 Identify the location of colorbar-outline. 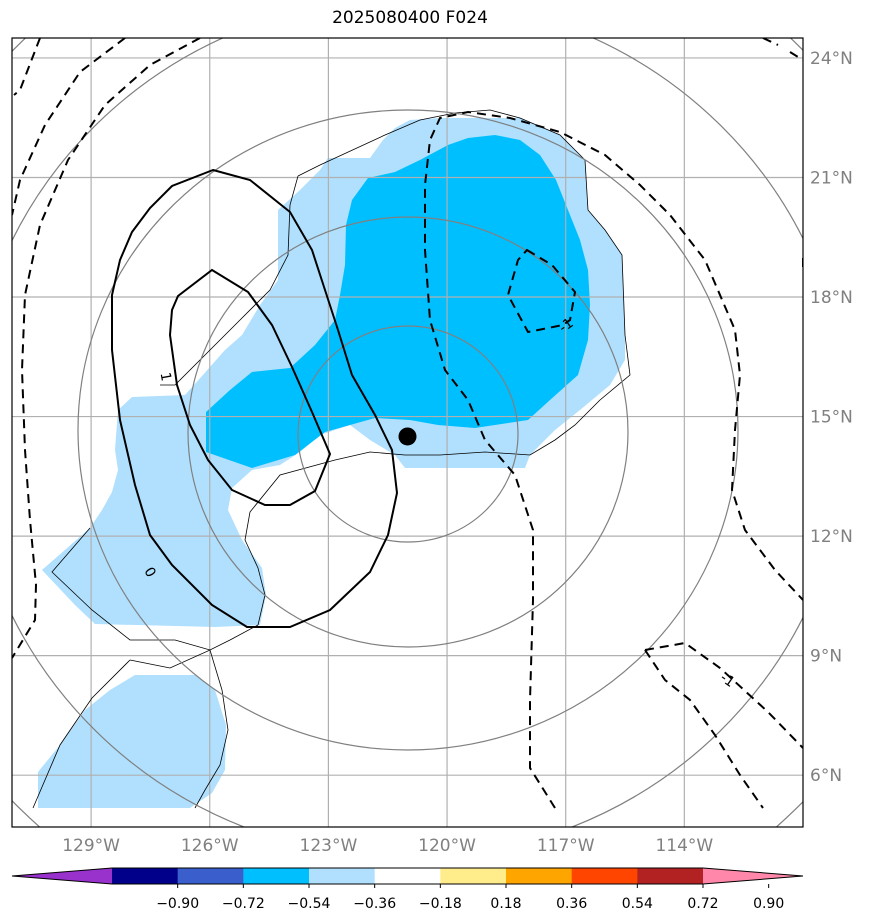
(407, 876).